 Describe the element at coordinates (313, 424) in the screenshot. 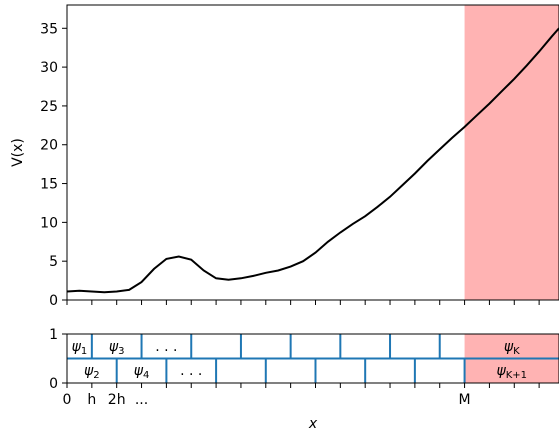

I see `x-axis-label: x` at that location.